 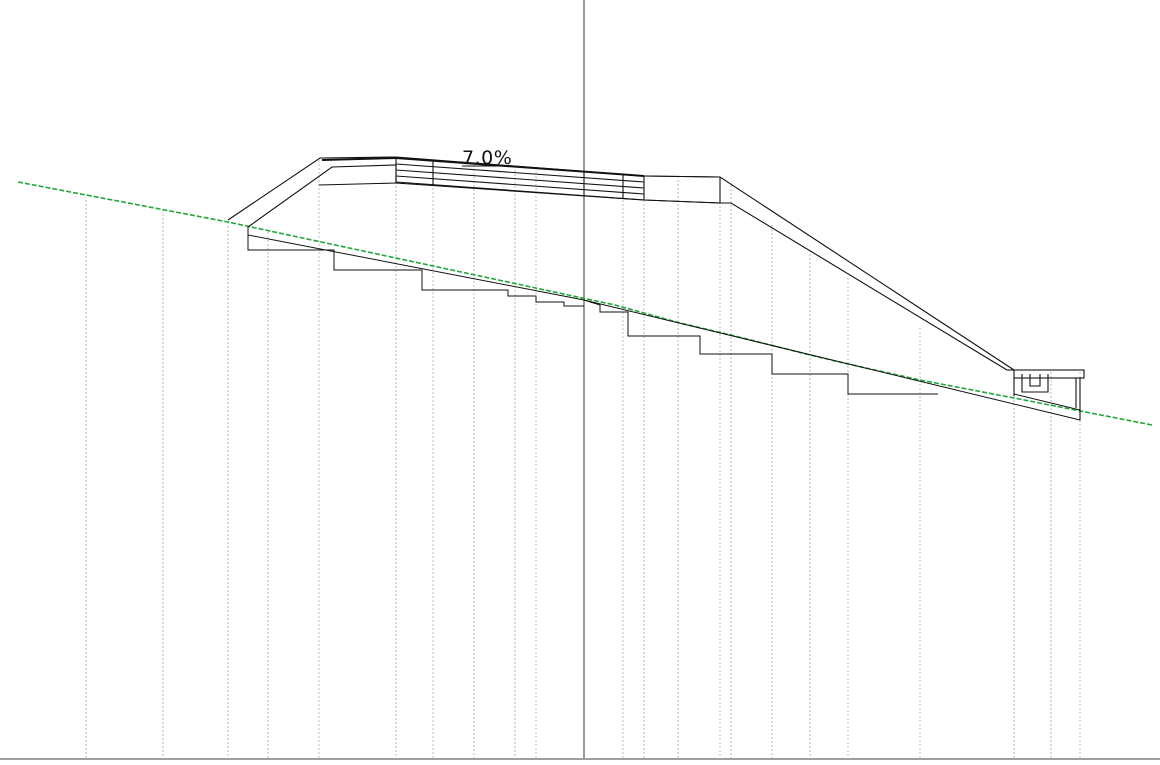 What do you see at coordinates (487, 158) in the screenshot?
I see `crossfall-label: 7.0%` at bounding box center [487, 158].